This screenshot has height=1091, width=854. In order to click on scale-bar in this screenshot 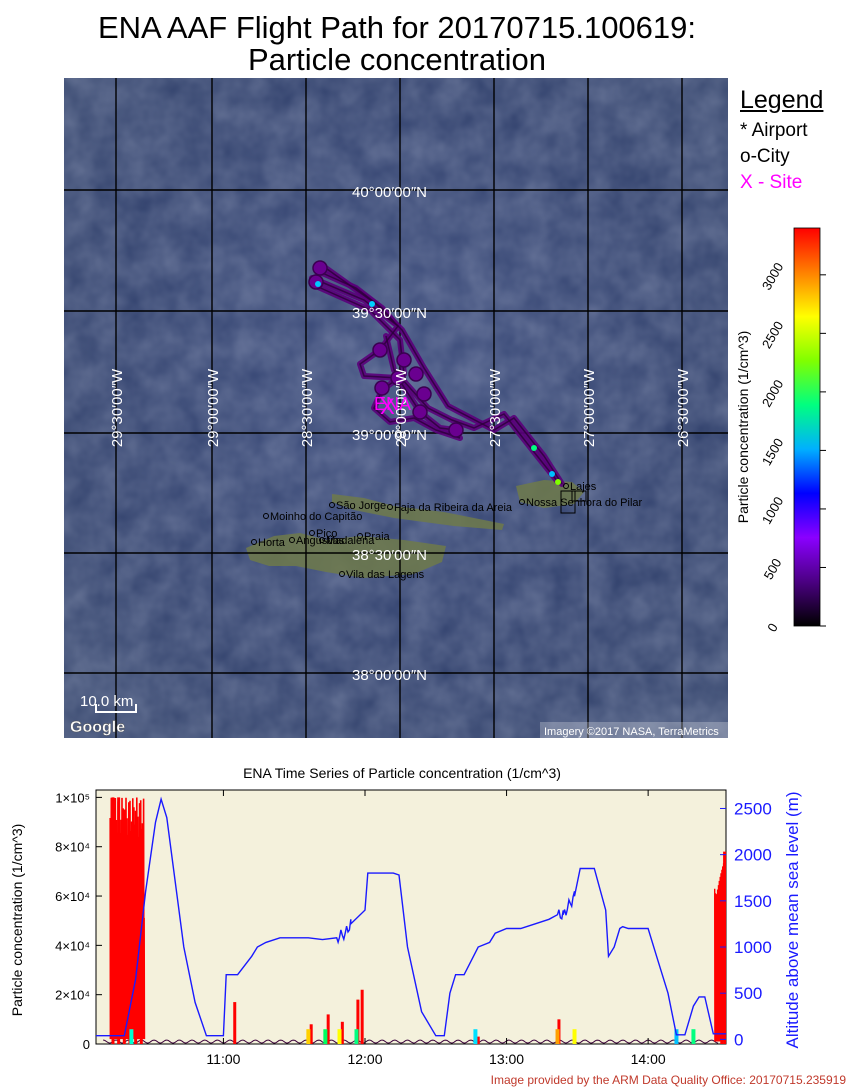, I will do `click(116, 708)`.